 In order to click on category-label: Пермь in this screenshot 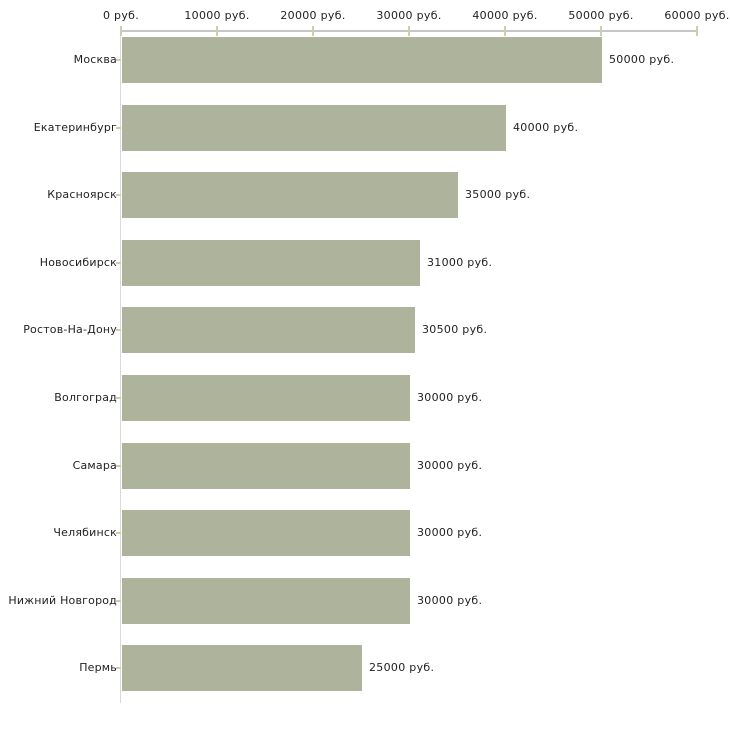, I will do `click(98, 667)`.